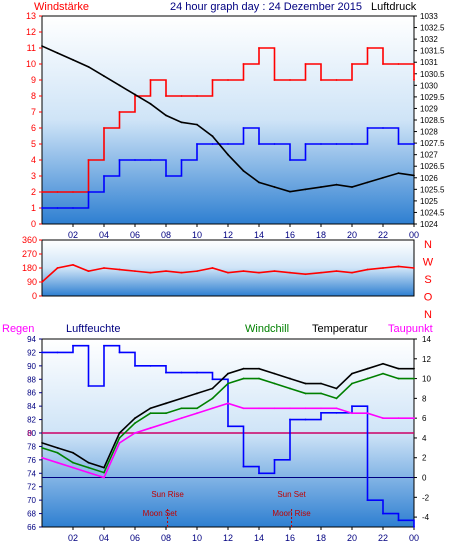  What do you see at coordinates (34, 296) in the screenshot?
I see `direction-y-tick-label: 0` at bounding box center [34, 296].